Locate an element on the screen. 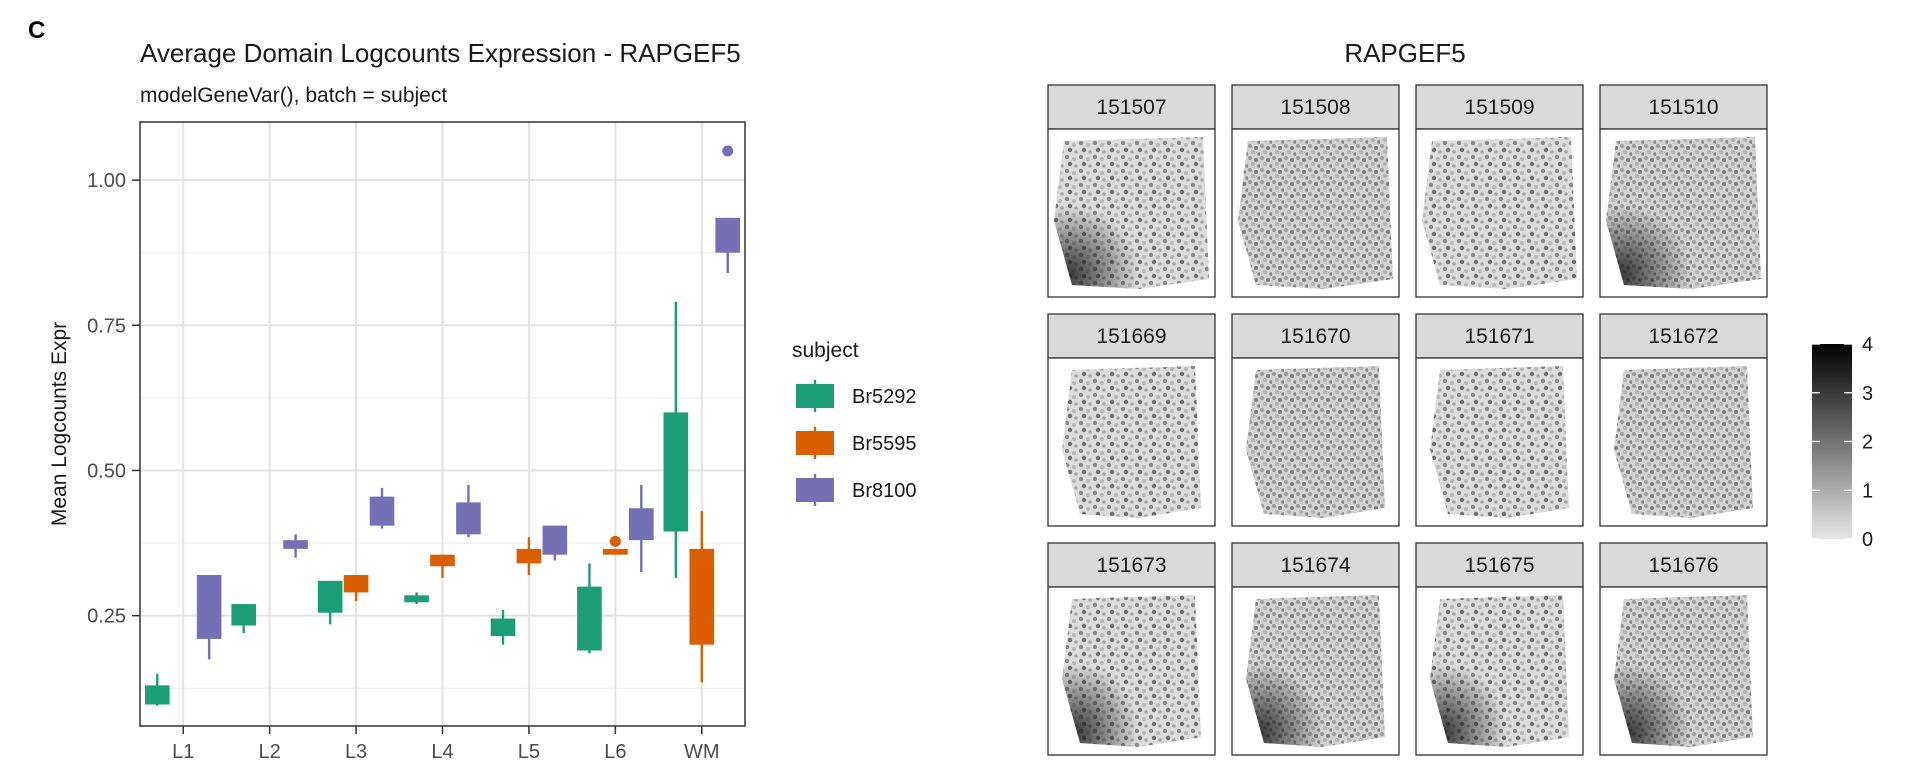 The height and width of the screenshot is (768, 1920). facet-strip-label: 151672 is located at coordinates (1683, 336).